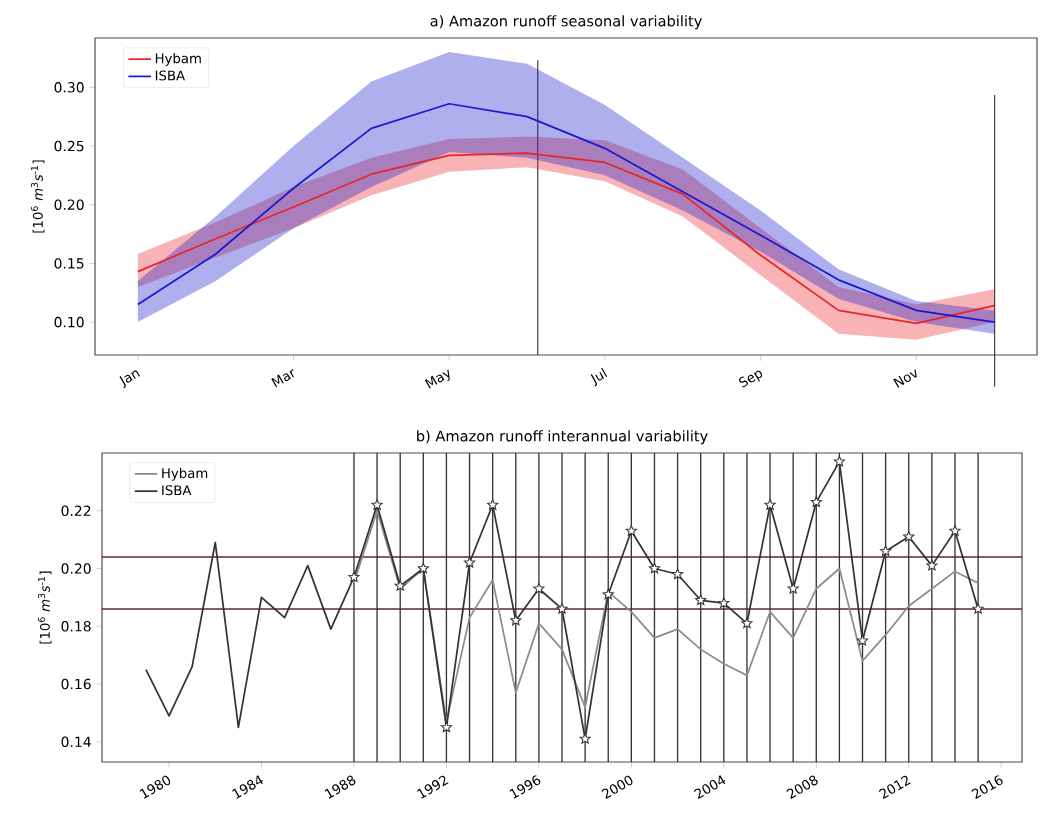 This screenshot has height=828, width=1060. Describe the element at coordinates (599, 377) in the screenshot. I see `x-tick-label: Jul` at that location.